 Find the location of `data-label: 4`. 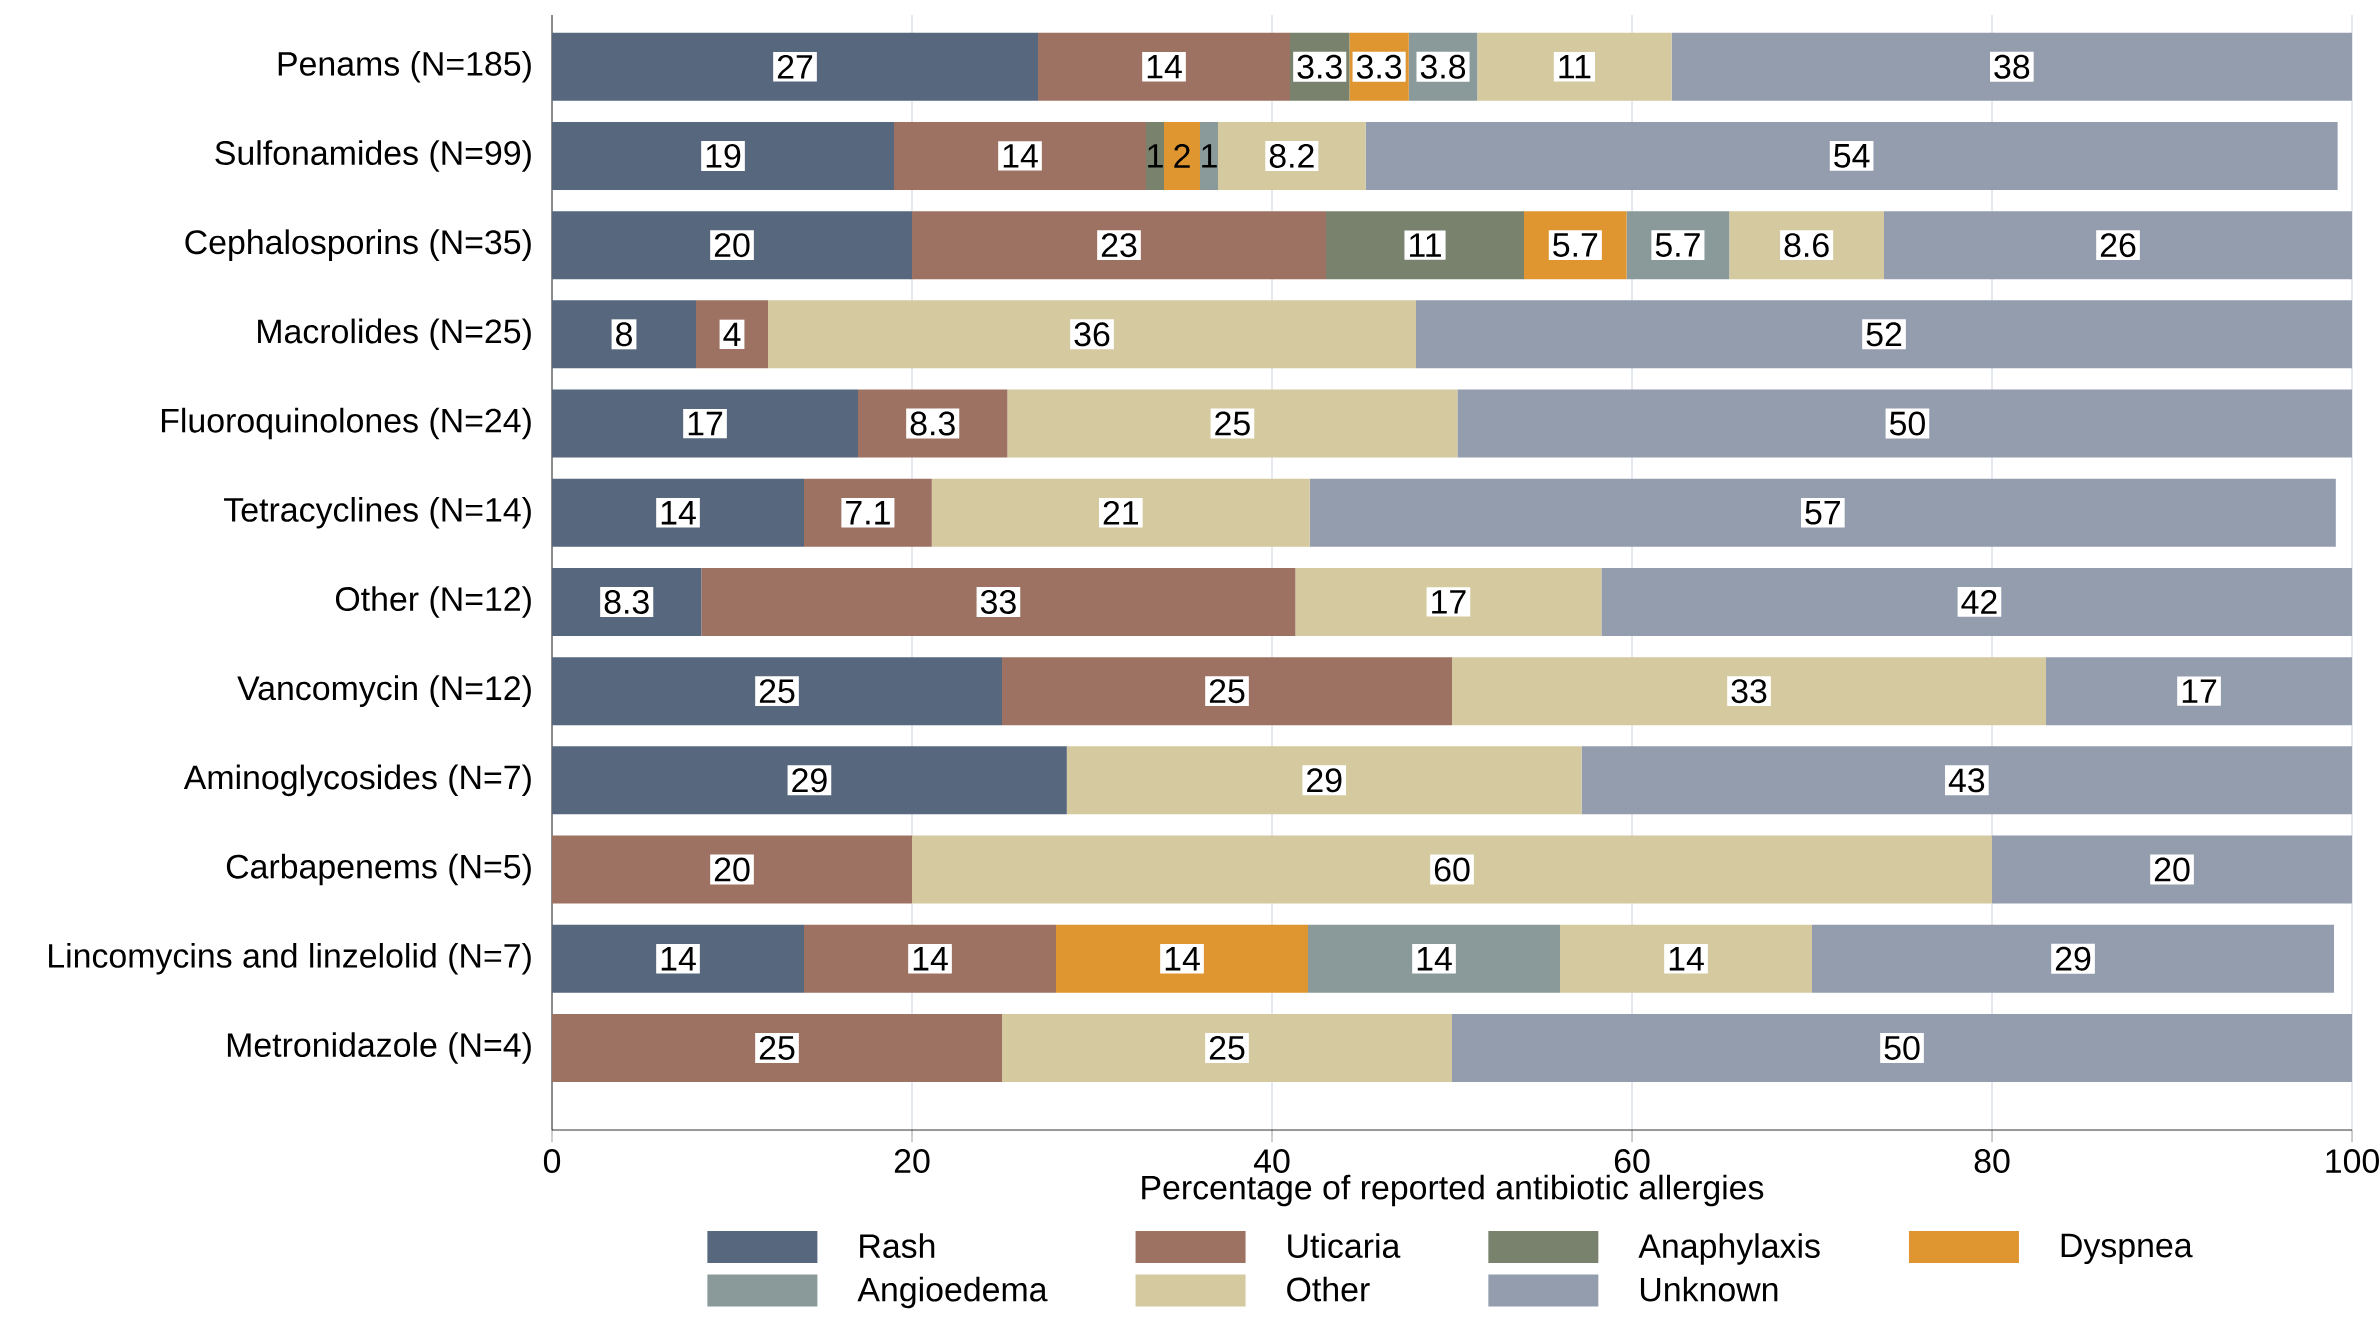

data-label: 4 is located at coordinates (732, 334).